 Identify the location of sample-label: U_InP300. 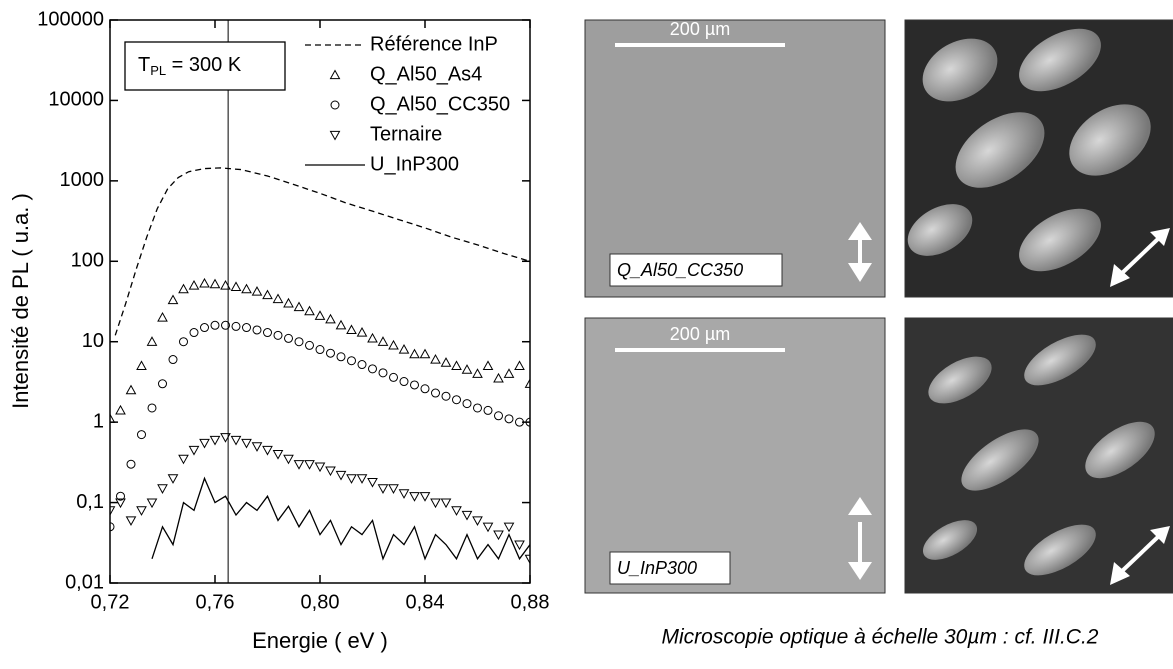
(657, 568).